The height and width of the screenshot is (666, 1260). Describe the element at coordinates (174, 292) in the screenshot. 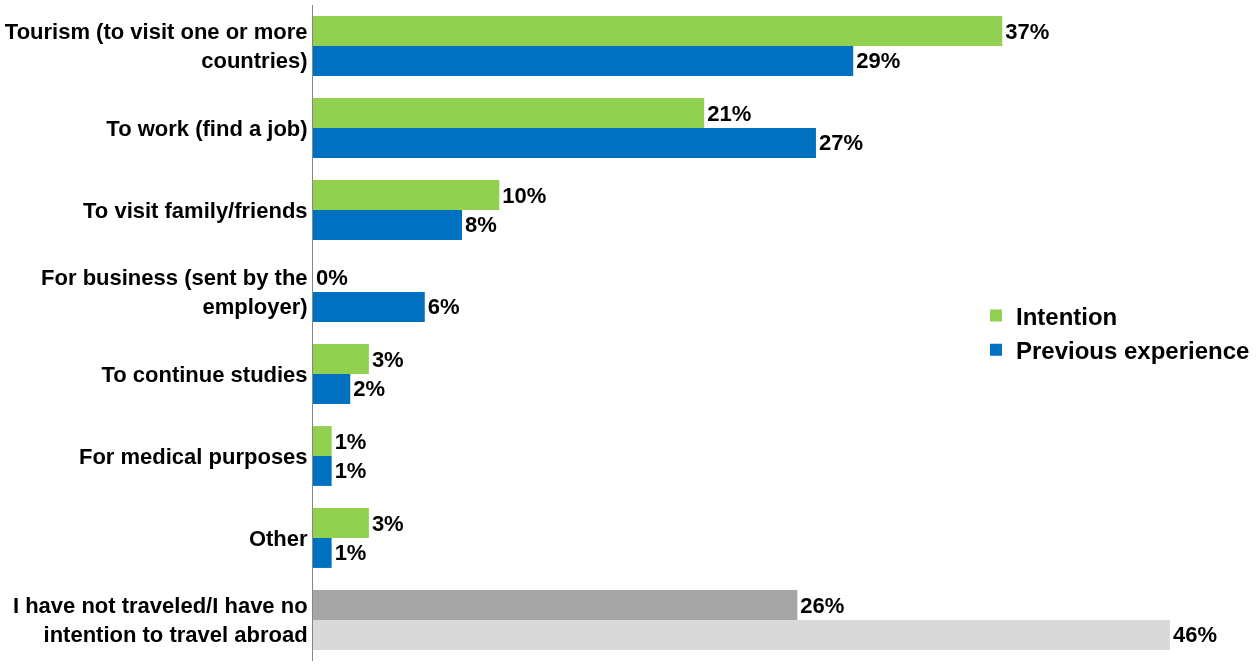

I see `y-tick-label: For business (sent by the employer)` at that location.